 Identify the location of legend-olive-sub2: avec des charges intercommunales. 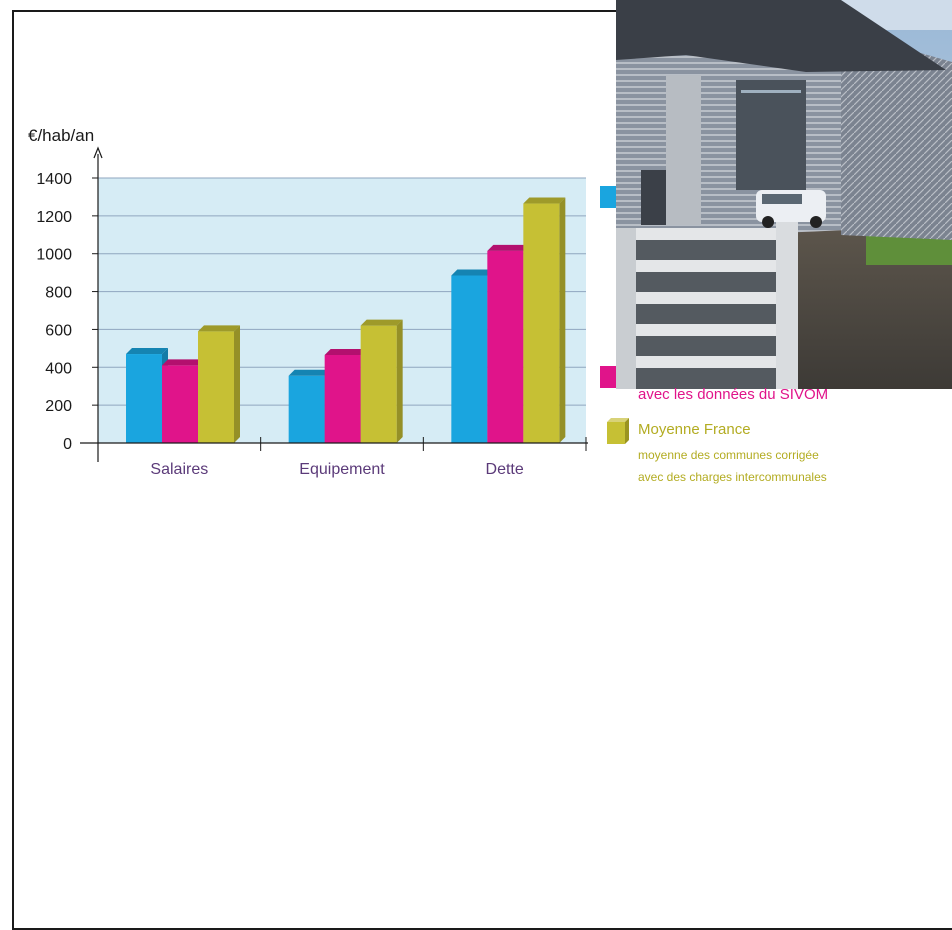
(732, 477).